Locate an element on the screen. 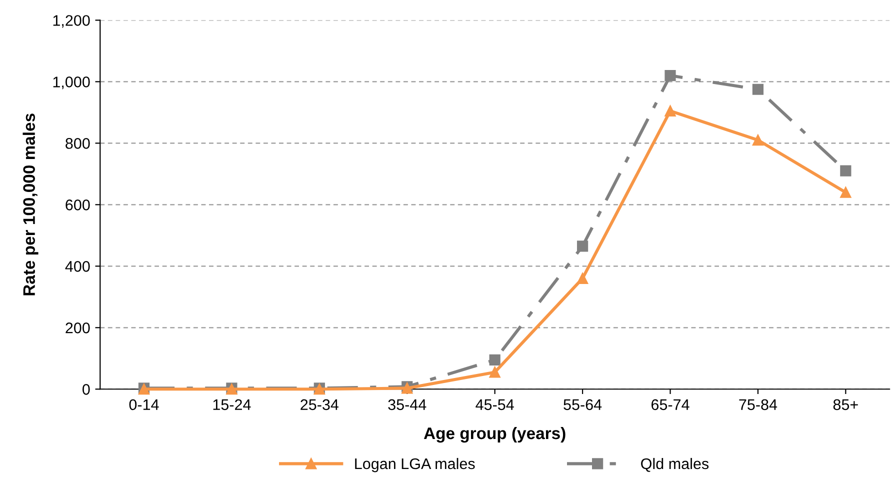 The image size is (894, 481). x-tick-label: 35-44 is located at coordinates (407, 404).